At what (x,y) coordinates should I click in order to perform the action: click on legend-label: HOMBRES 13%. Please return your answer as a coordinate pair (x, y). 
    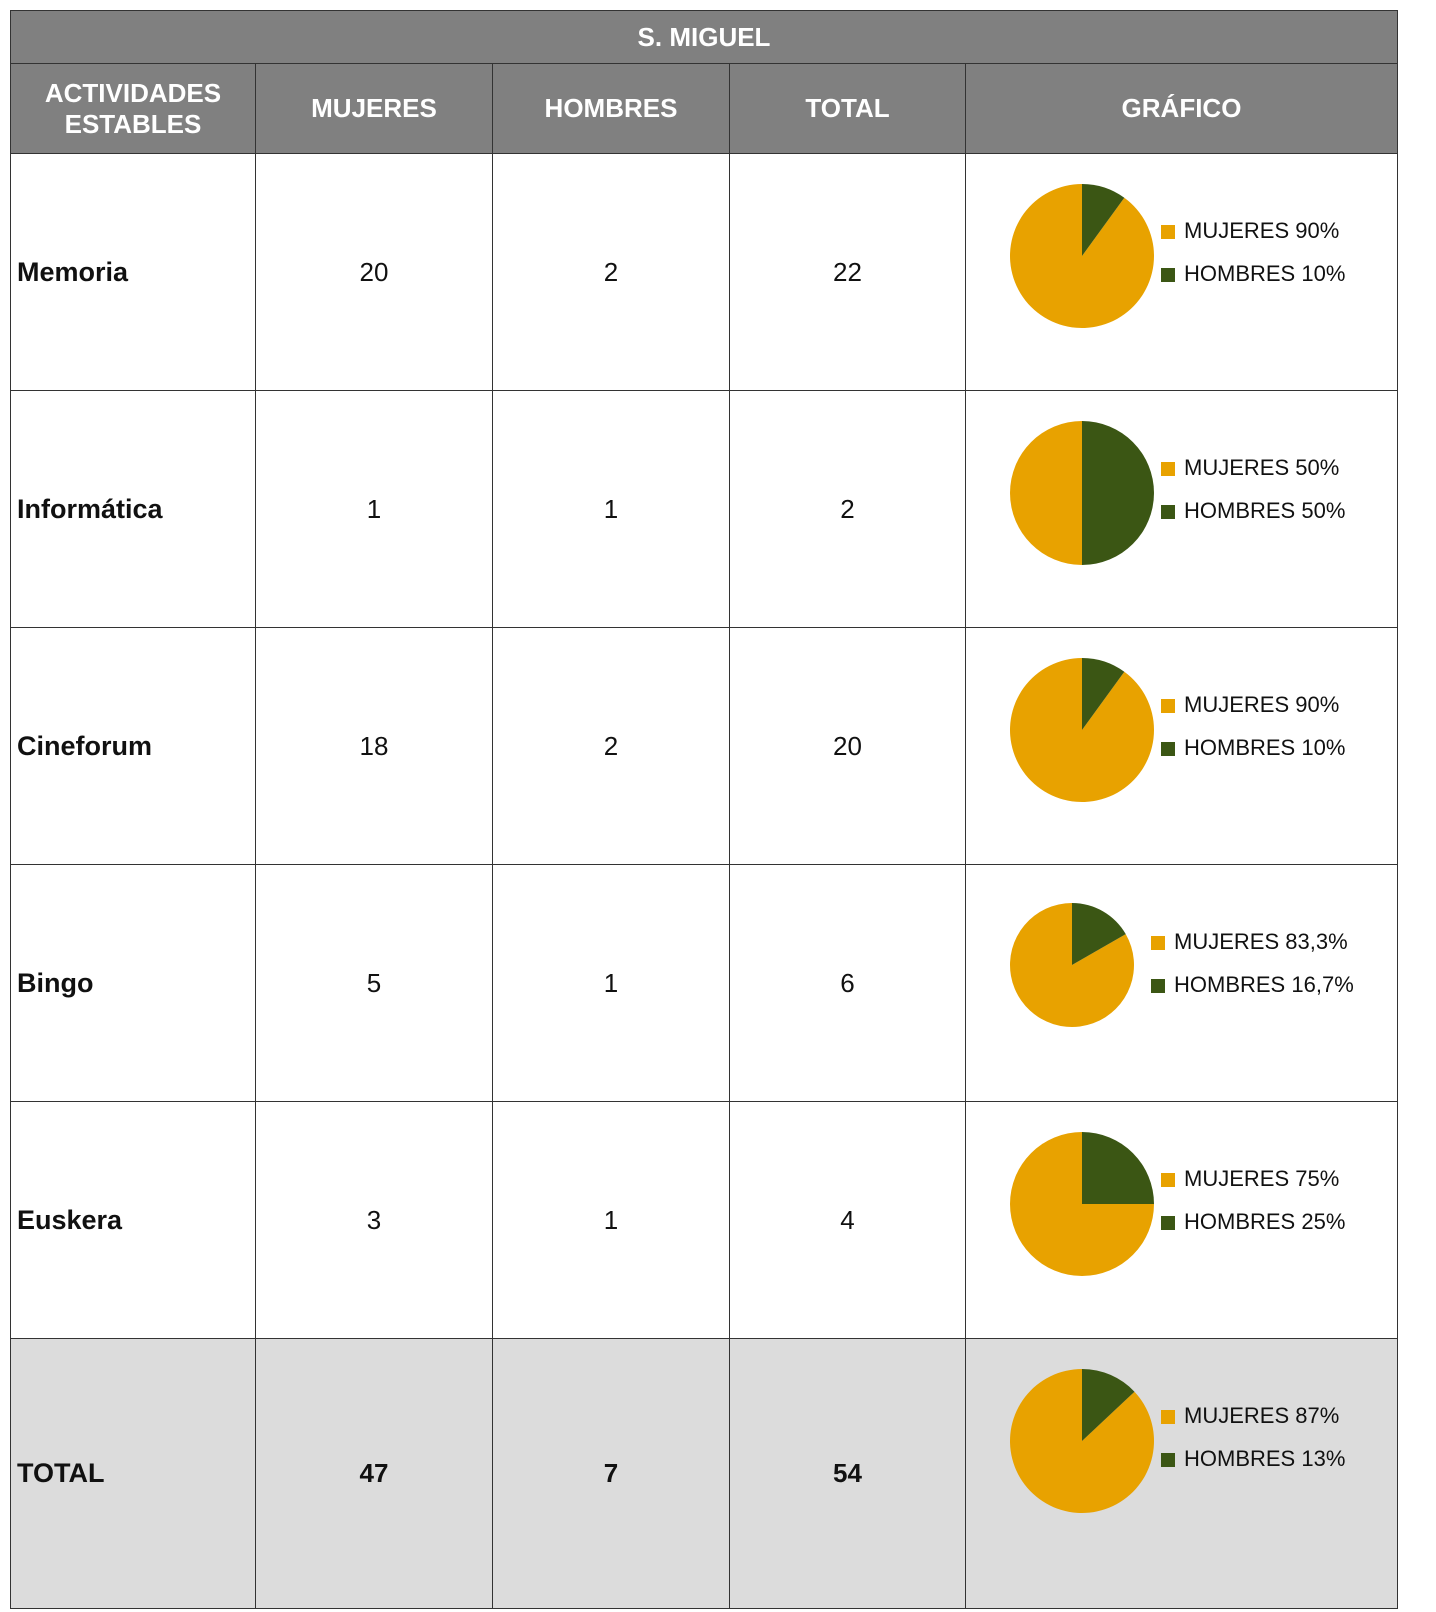
    Looking at the image, I should click on (1264, 1458).